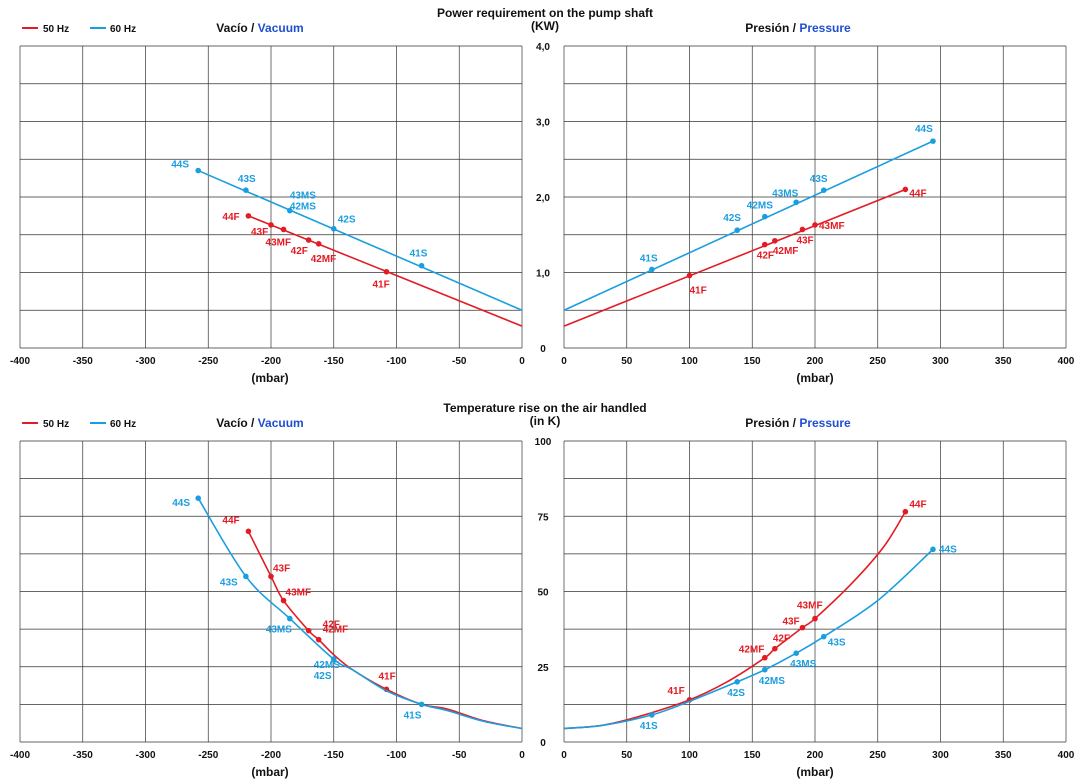 The height and width of the screenshot is (779, 1077). What do you see at coordinates (772, 681) in the screenshot?
I see `point-label: 42MS` at bounding box center [772, 681].